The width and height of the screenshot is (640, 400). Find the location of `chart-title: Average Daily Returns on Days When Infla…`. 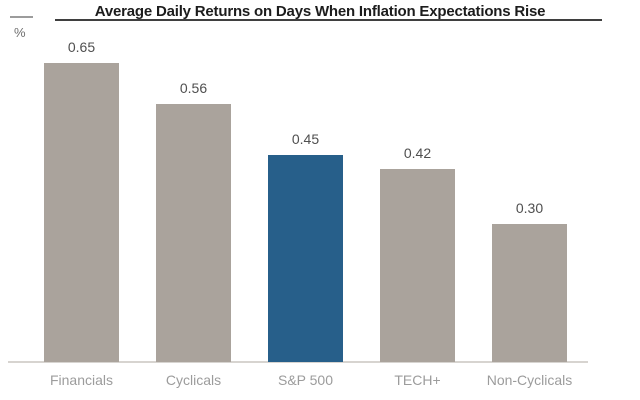

chart-title: Average Daily Returns on Days When Infla… is located at coordinates (320, 11).